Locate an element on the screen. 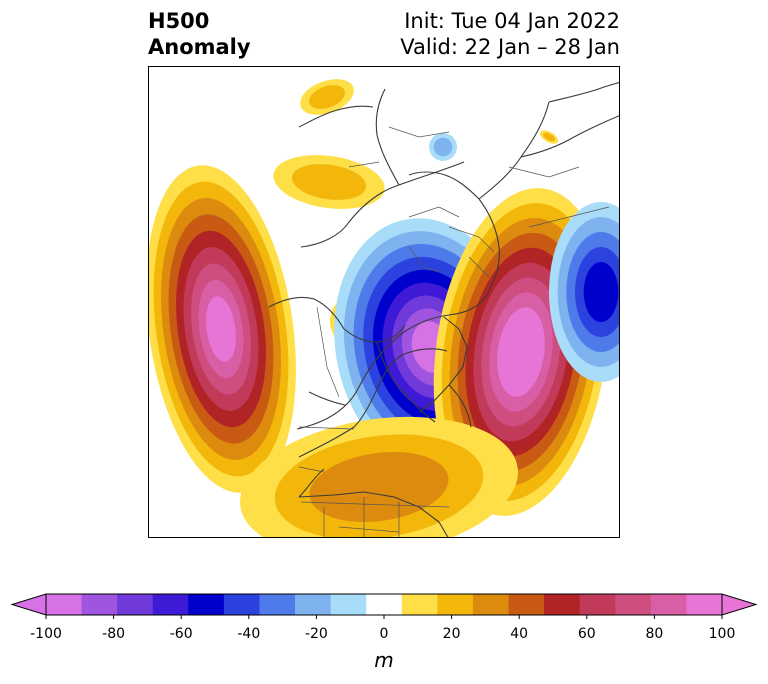  title-variable: H500 is located at coordinates (179, 21).